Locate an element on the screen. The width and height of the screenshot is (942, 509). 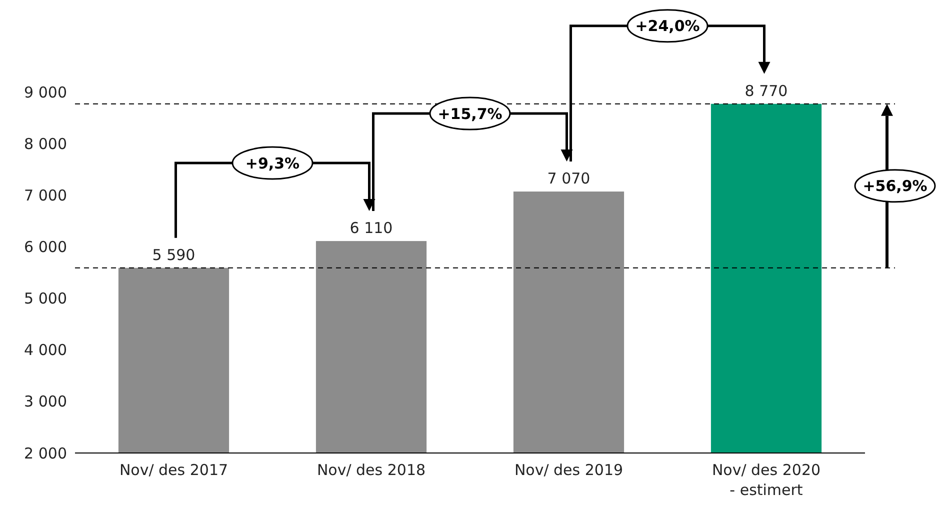
annotation: +9,3% is located at coordinates (272, 163).